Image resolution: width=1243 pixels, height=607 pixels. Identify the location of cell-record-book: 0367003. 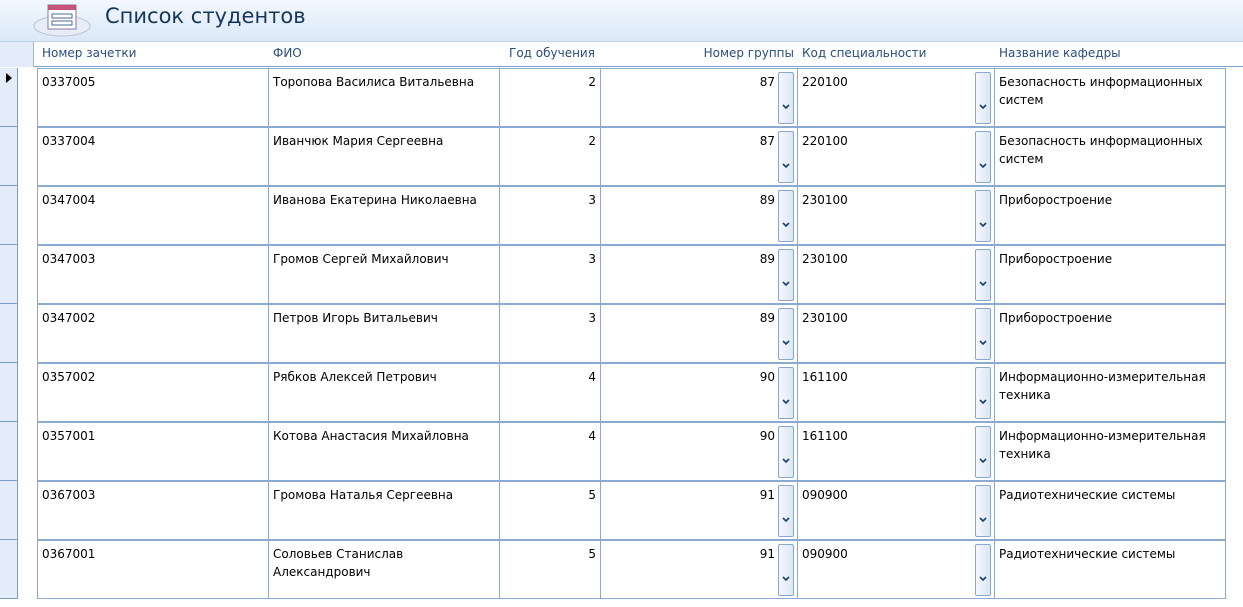
(153, 510).